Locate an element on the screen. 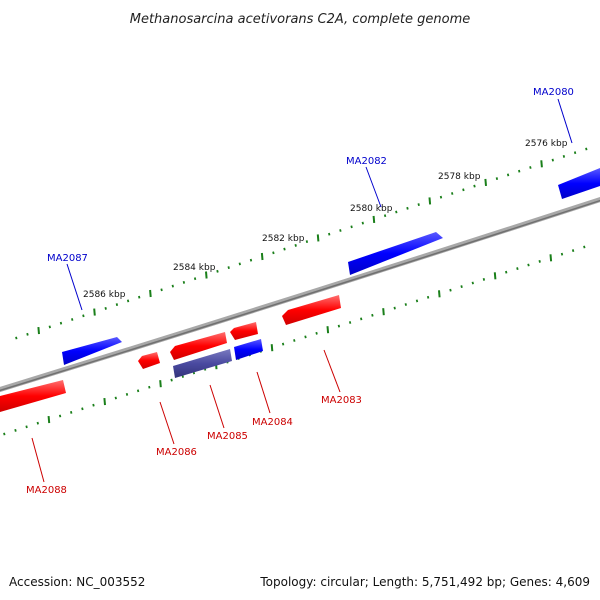  gene-MA2085-feature is located at coordinates (214, 341).